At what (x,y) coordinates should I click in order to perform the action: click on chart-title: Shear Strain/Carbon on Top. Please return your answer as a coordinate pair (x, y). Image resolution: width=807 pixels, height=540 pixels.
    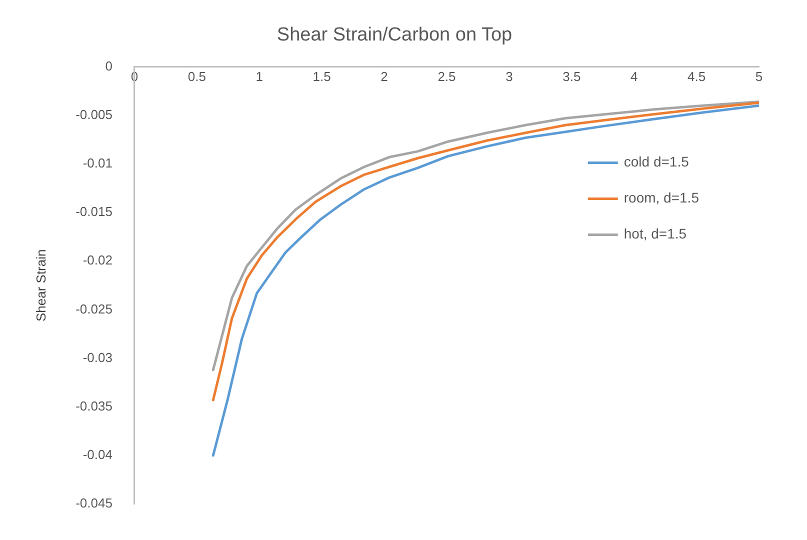
    Looking at the image, I should click on (394, 35).